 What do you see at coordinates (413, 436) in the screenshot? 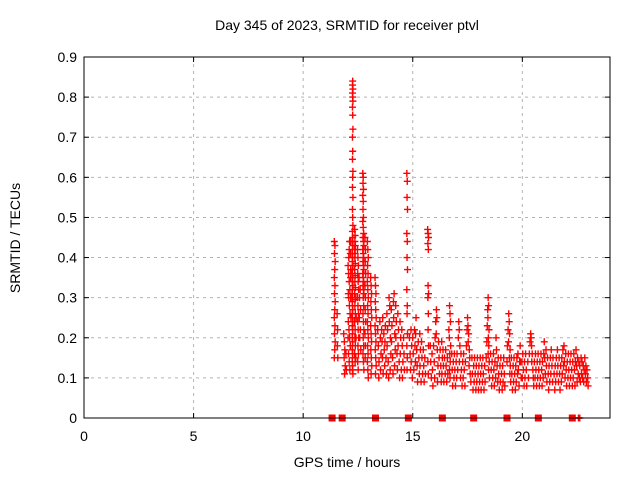
I see `x-tick-label: 15` at bounding box center [413, 436].